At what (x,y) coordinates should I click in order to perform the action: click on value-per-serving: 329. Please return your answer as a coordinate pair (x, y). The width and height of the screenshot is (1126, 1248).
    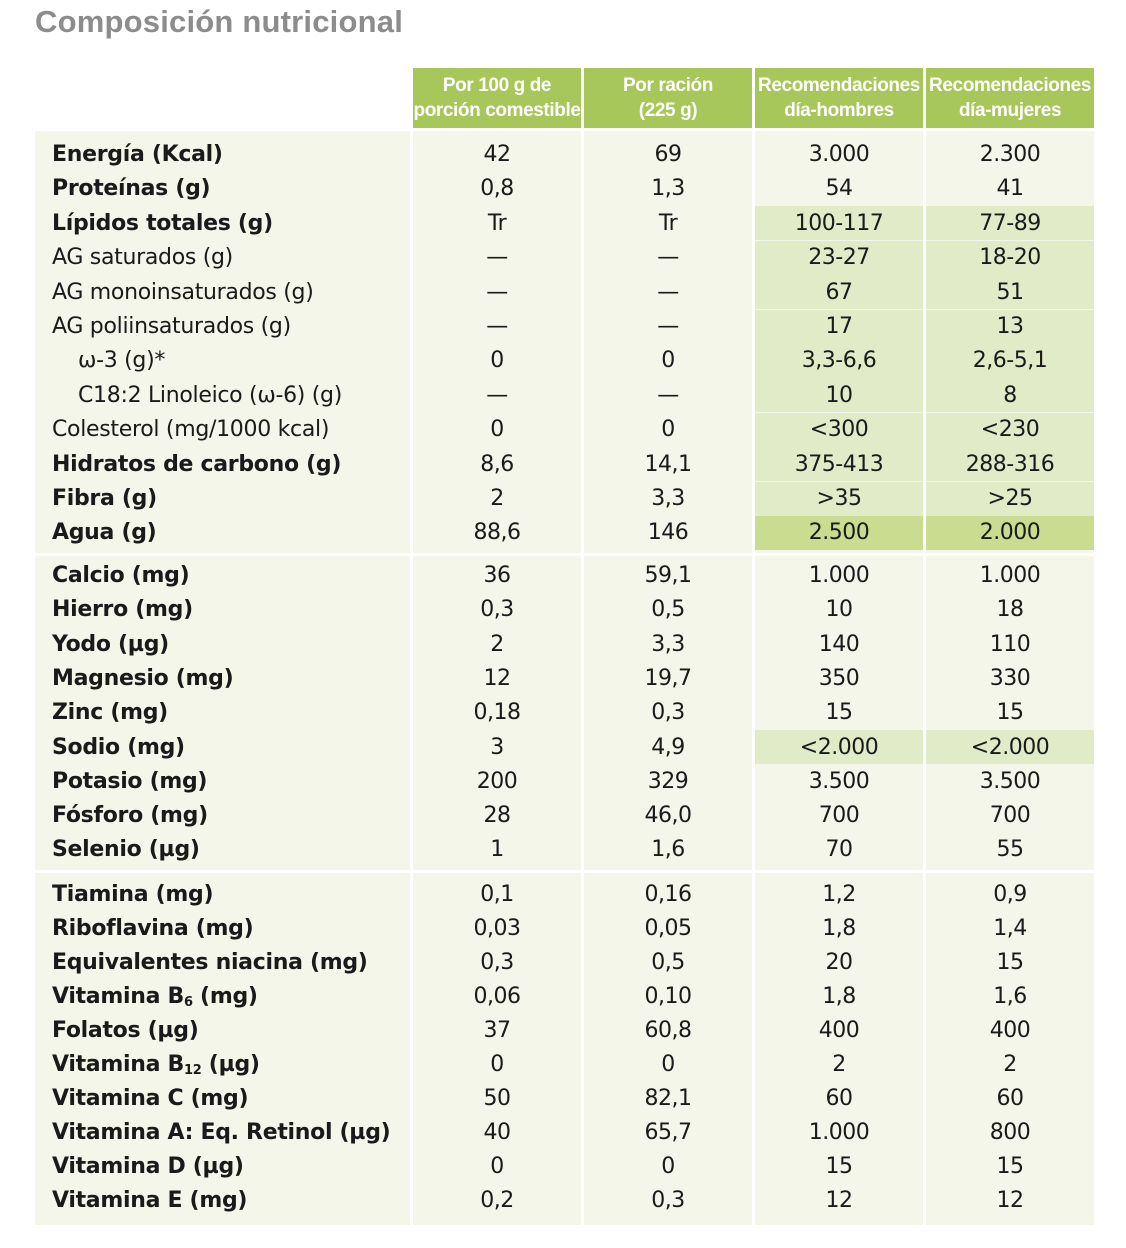
    Looking at the image, I should click on (668, 781).